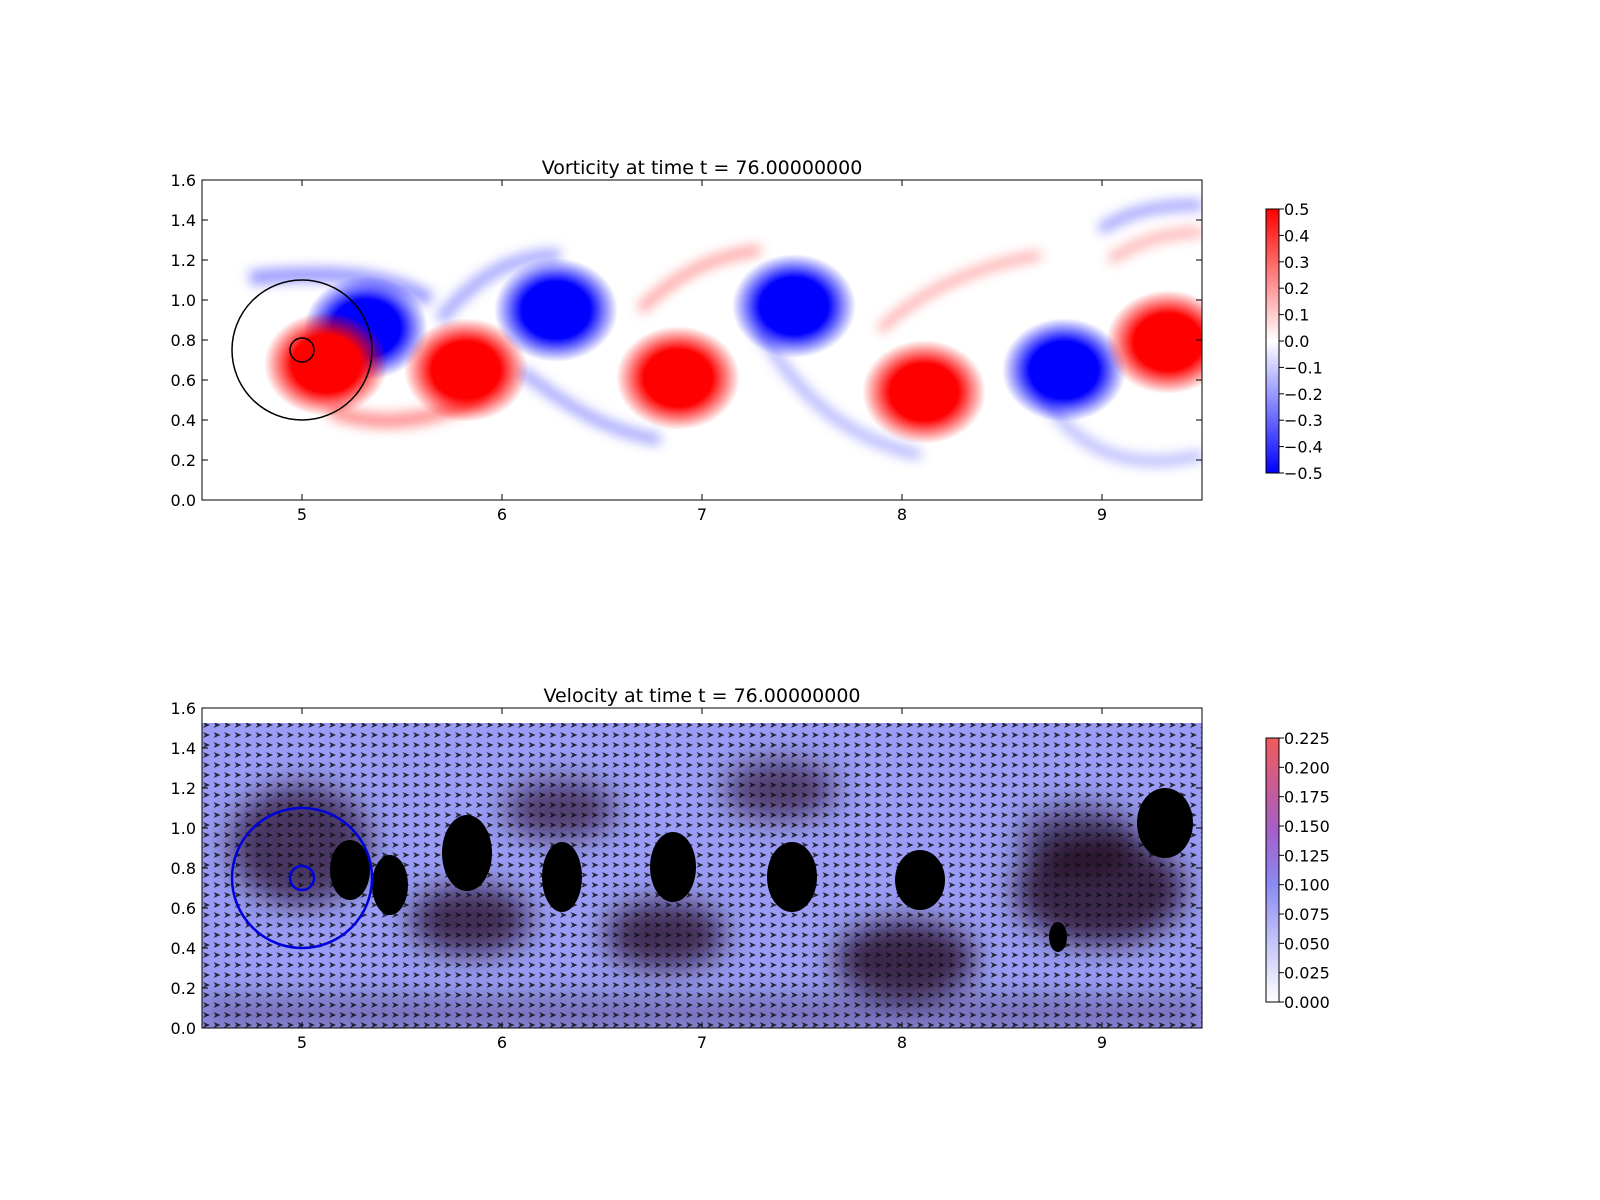 This screenshot has height=1200, width=1600. Describe the element at coordinates (1307, 973) in the screenshot. I see `colorbar-tick-label: 0.025` at that location.